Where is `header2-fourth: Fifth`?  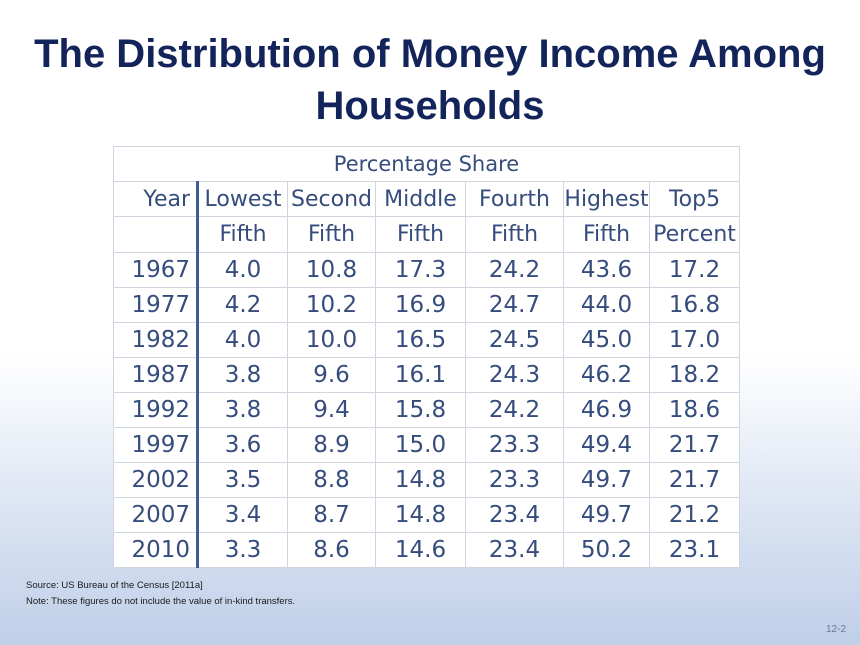
header2-fourth: Fifth is located at coordinates (514, 234).